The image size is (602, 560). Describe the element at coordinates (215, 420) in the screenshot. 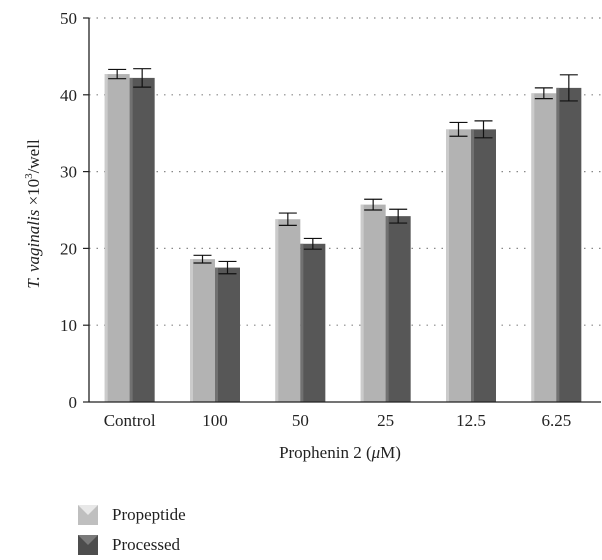

I see `x-tick-label: 100` at that location.